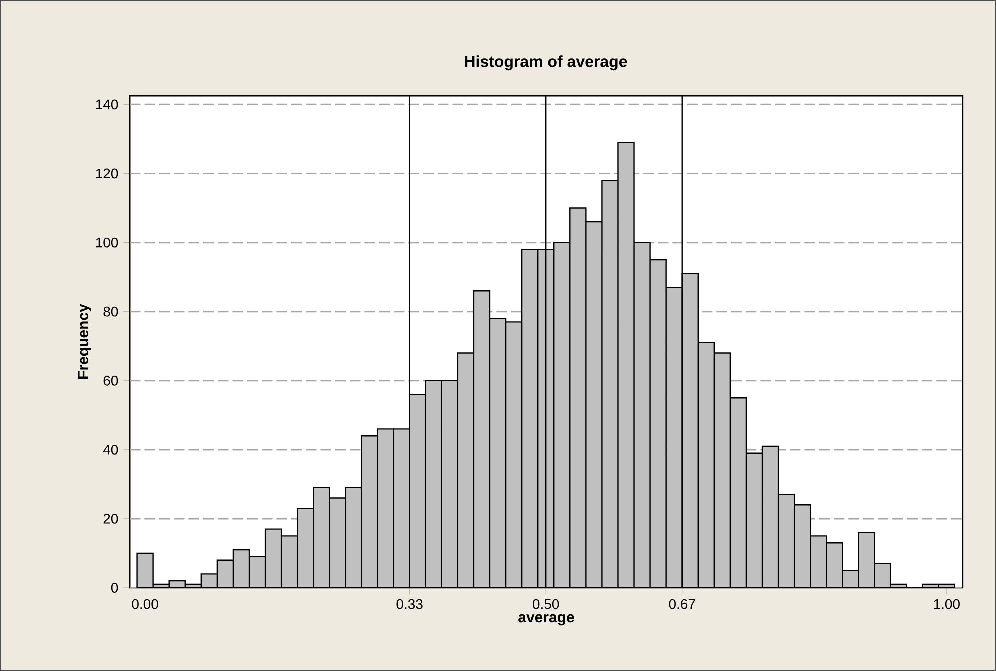 This screenshot has height=671, width=996. Describe the element at coordinates (107, 243) in the screenshot. I see `y-tick-label: 100` at that location.